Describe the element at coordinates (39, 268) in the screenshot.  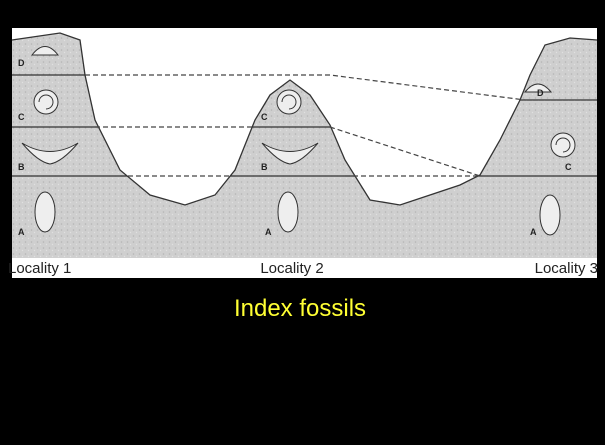
I see `locality-label: Locality 1` at that location.